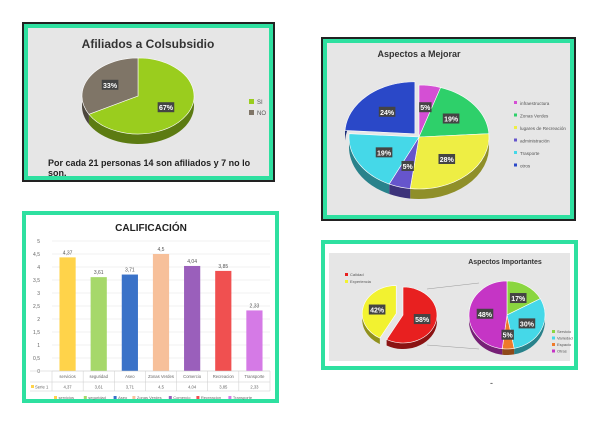 The image size is (600, 424). Describe the element at coordinates (36, 307) in the screenshot. I see `y-tick-label: 2,5` at that location.